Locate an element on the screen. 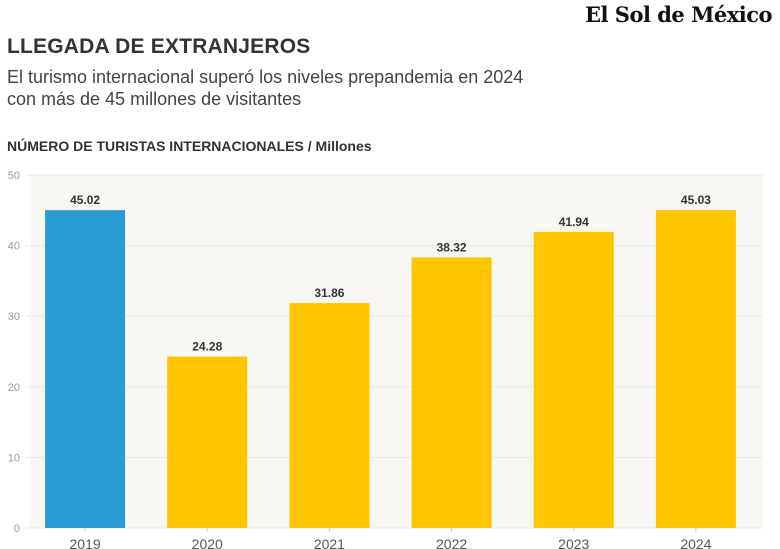  bar-2020 is located at coordinates (207, 442).